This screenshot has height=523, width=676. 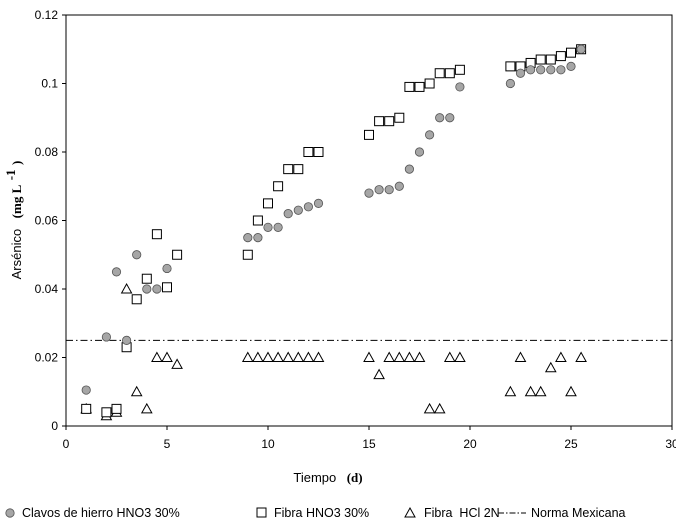 I want to click on legend-label-fibra-hno3: Fibra HNO3 30%, so click(x=321, y=513).